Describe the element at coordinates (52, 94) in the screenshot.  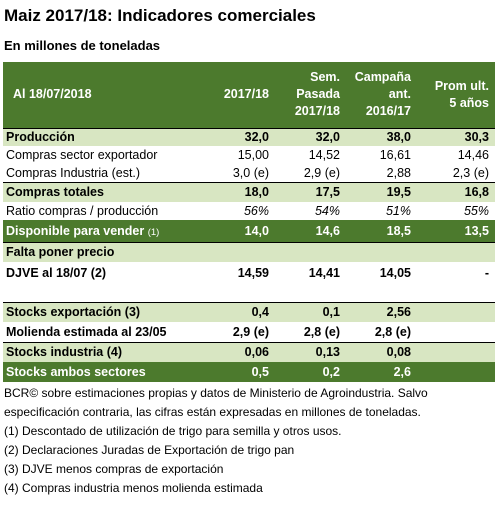
I see `corner-cell: Al 18/07/2018` at that location.